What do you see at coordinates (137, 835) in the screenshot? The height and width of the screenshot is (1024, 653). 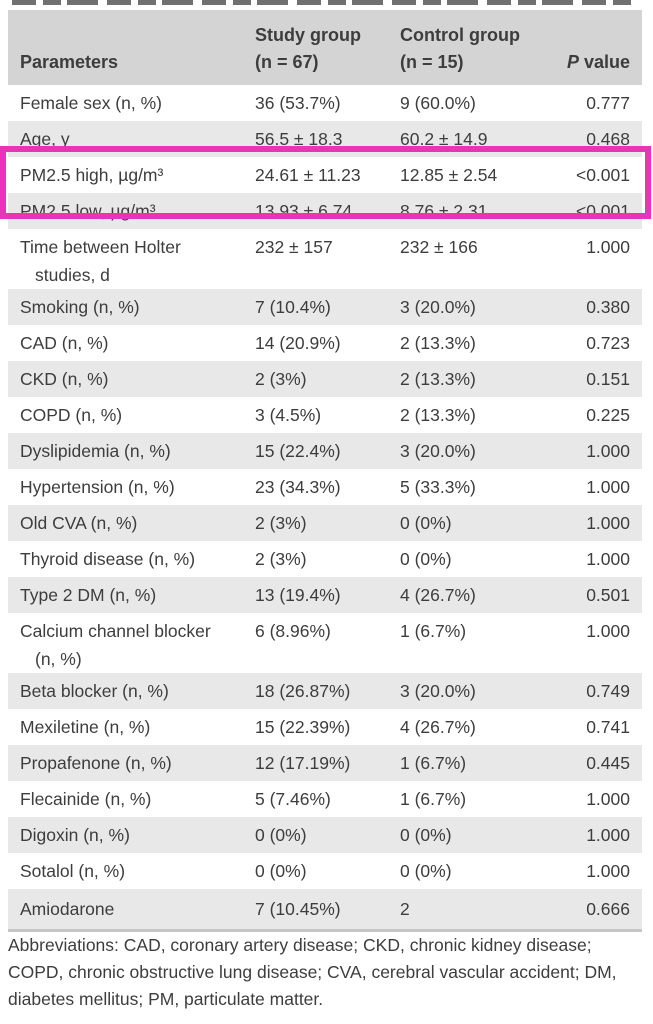 I see `row-parameter-cell: Digoxin (n, %)` at bounding box center [137, 835].